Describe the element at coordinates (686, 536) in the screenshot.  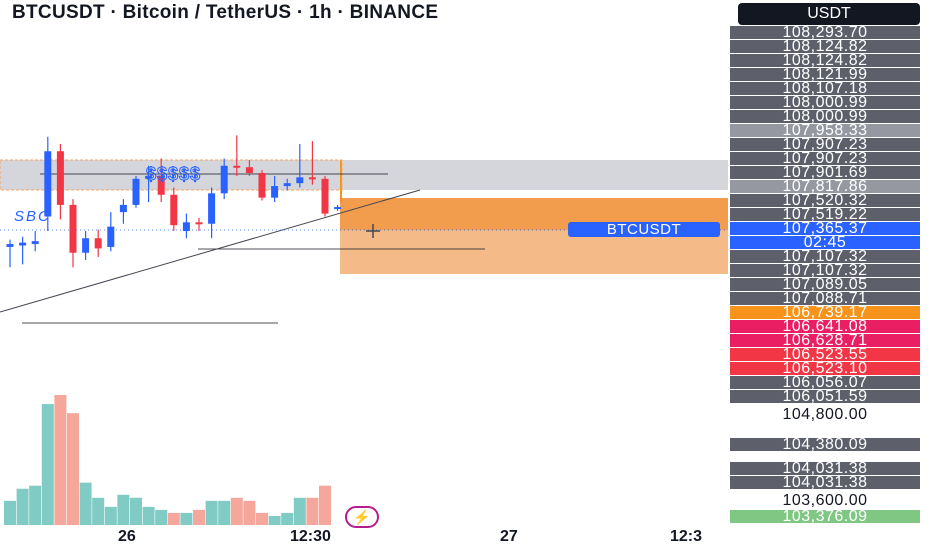
I see `time-label-123: 12:3` at that location.